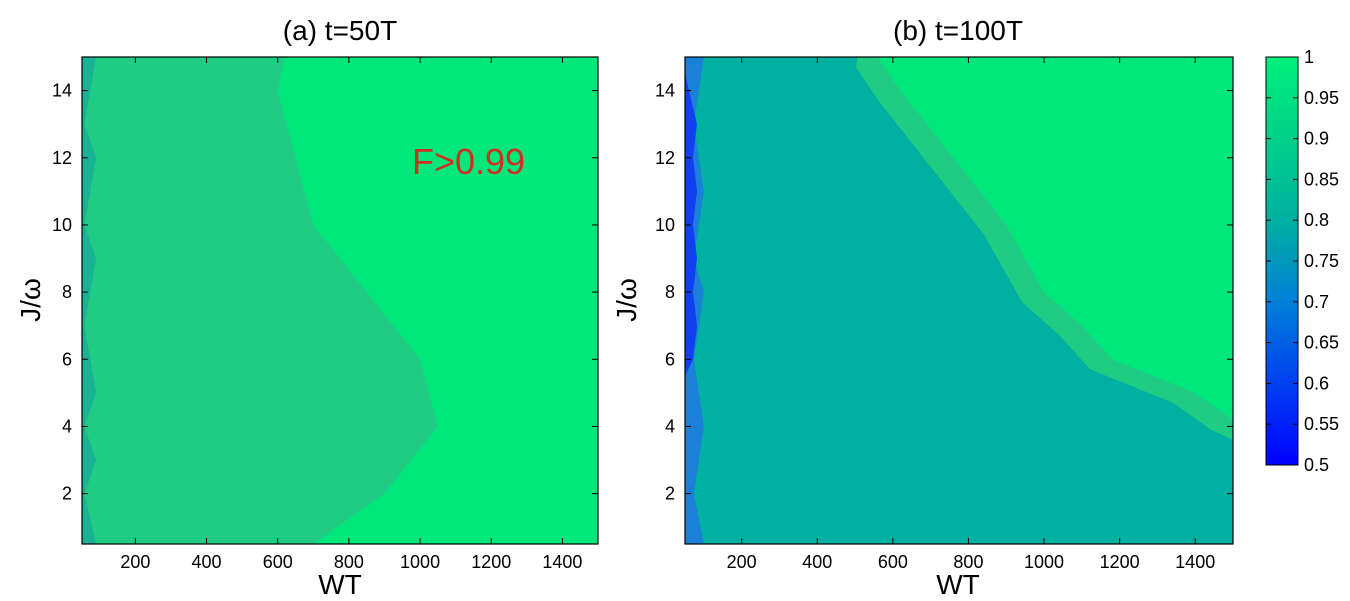 The image size is (1350, 601). I want to click on panel-b-ylabel: J/ω, so click(626, 300).